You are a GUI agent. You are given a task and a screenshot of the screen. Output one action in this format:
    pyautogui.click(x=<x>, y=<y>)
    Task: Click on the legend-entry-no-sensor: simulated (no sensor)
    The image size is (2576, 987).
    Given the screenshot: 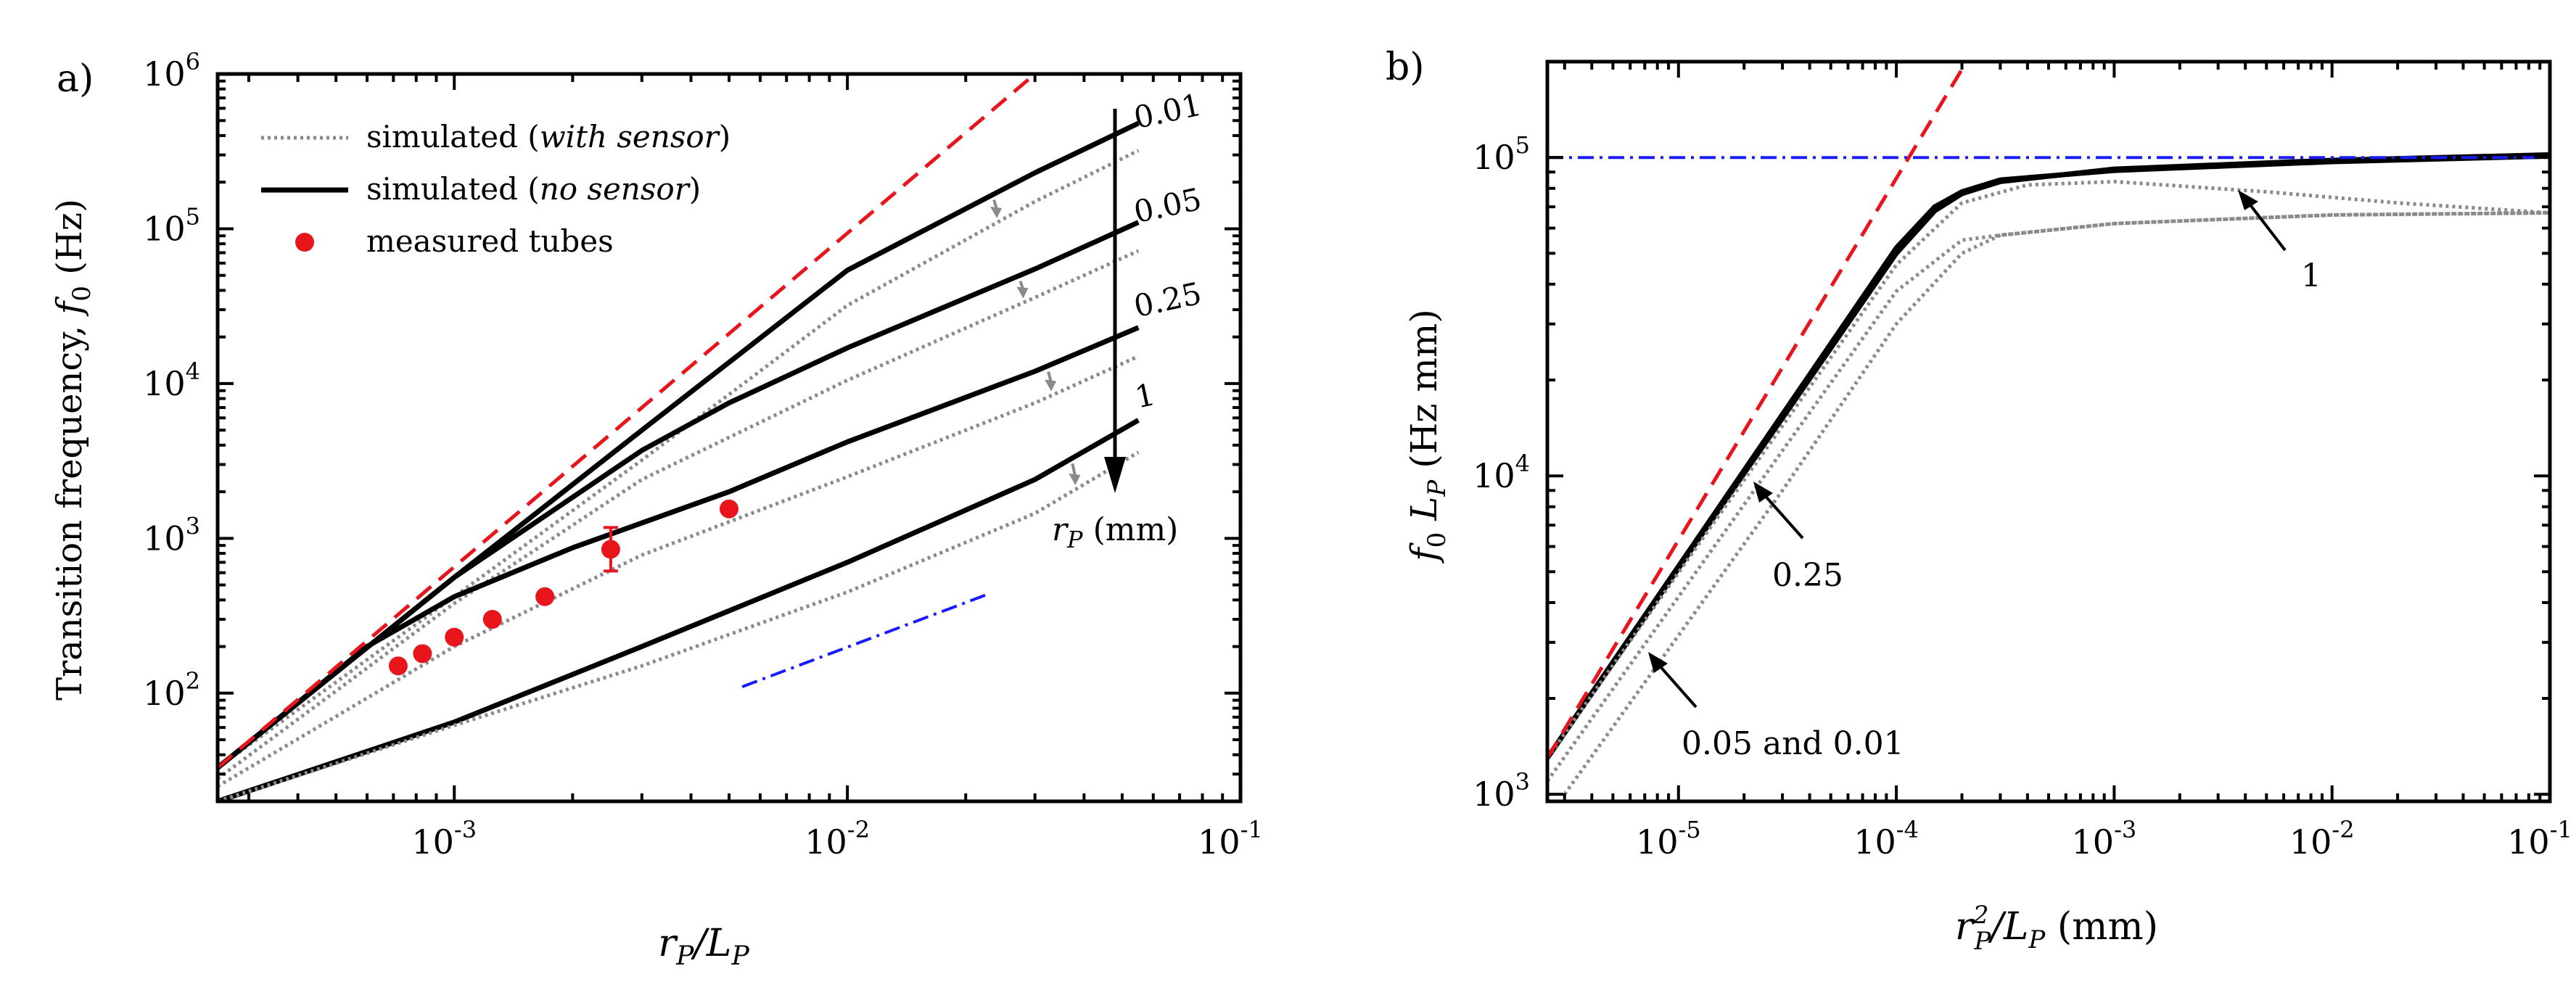 What is the action you would take?
    pyautogui.click(x=481, y=189)
    